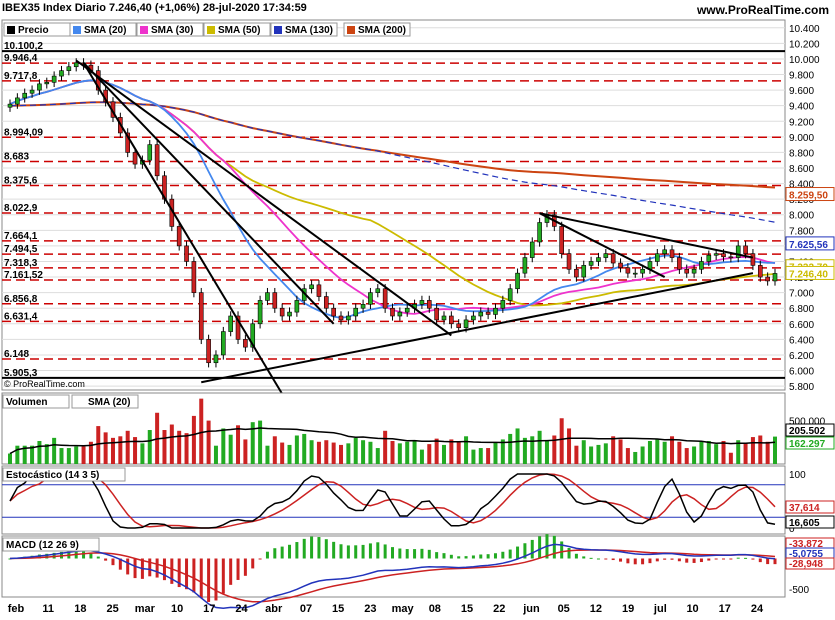 Image resolution: width=835 pixels, height=620 pixels. Describe the element at coordinates (806, 564) in the screenshot. I see `macd-badge-label: -28,948` at that location.